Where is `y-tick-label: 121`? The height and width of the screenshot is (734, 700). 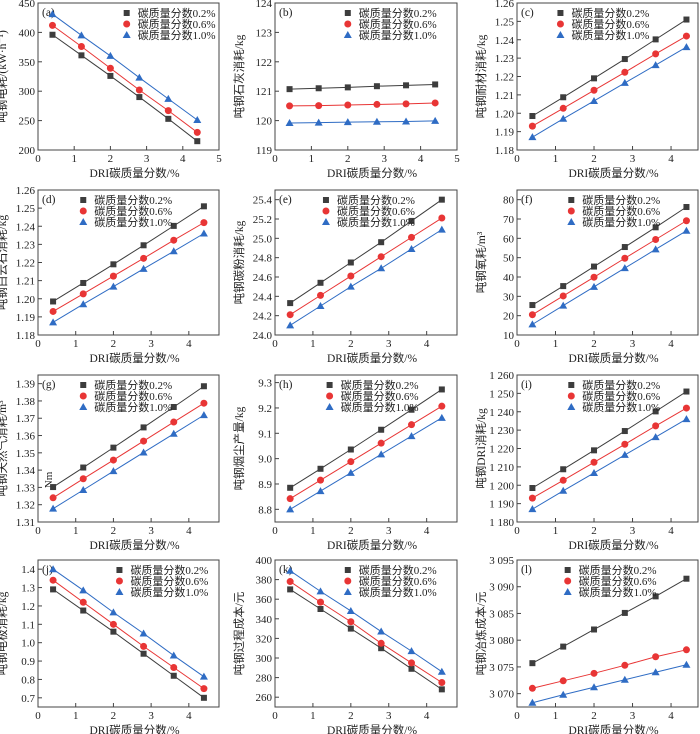
y-tick-label: 121 is located at coordinates (264, 92).